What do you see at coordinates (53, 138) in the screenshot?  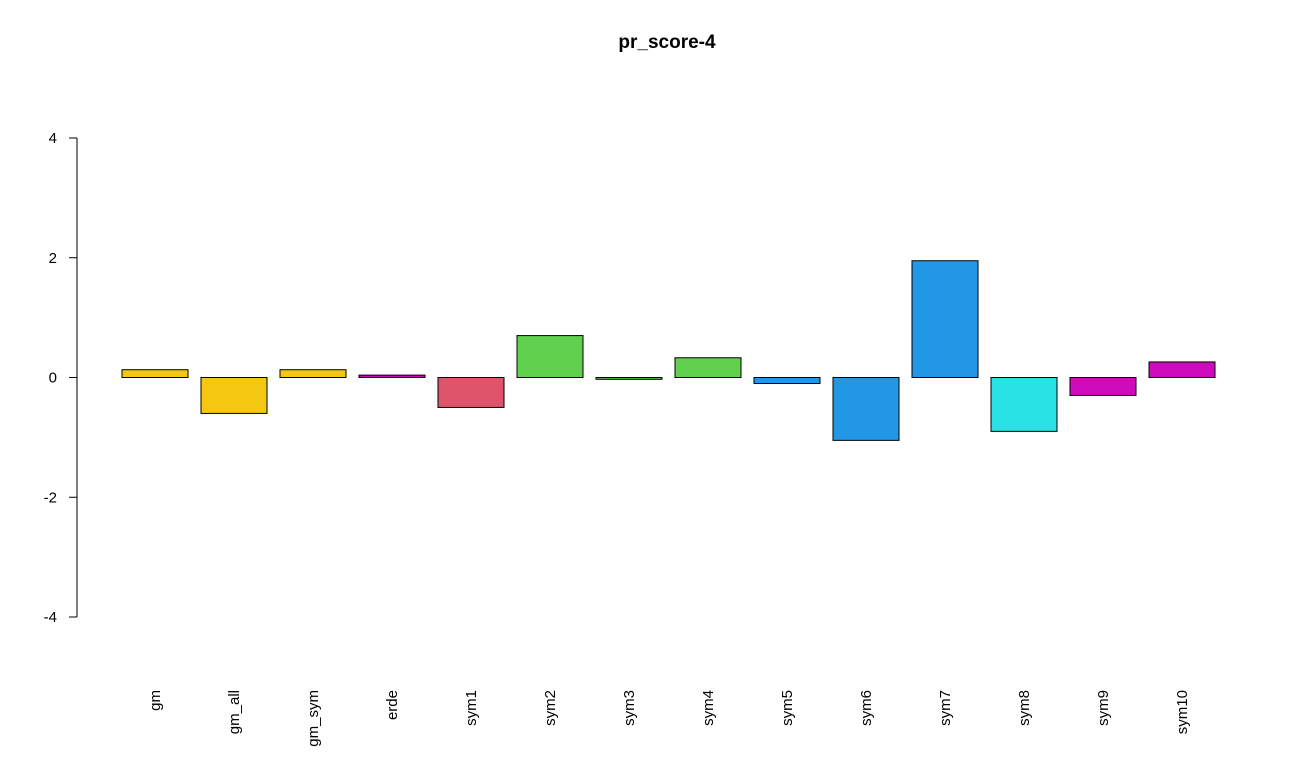 I see `y-tick-label: 4` at bounding box center [53, 138].